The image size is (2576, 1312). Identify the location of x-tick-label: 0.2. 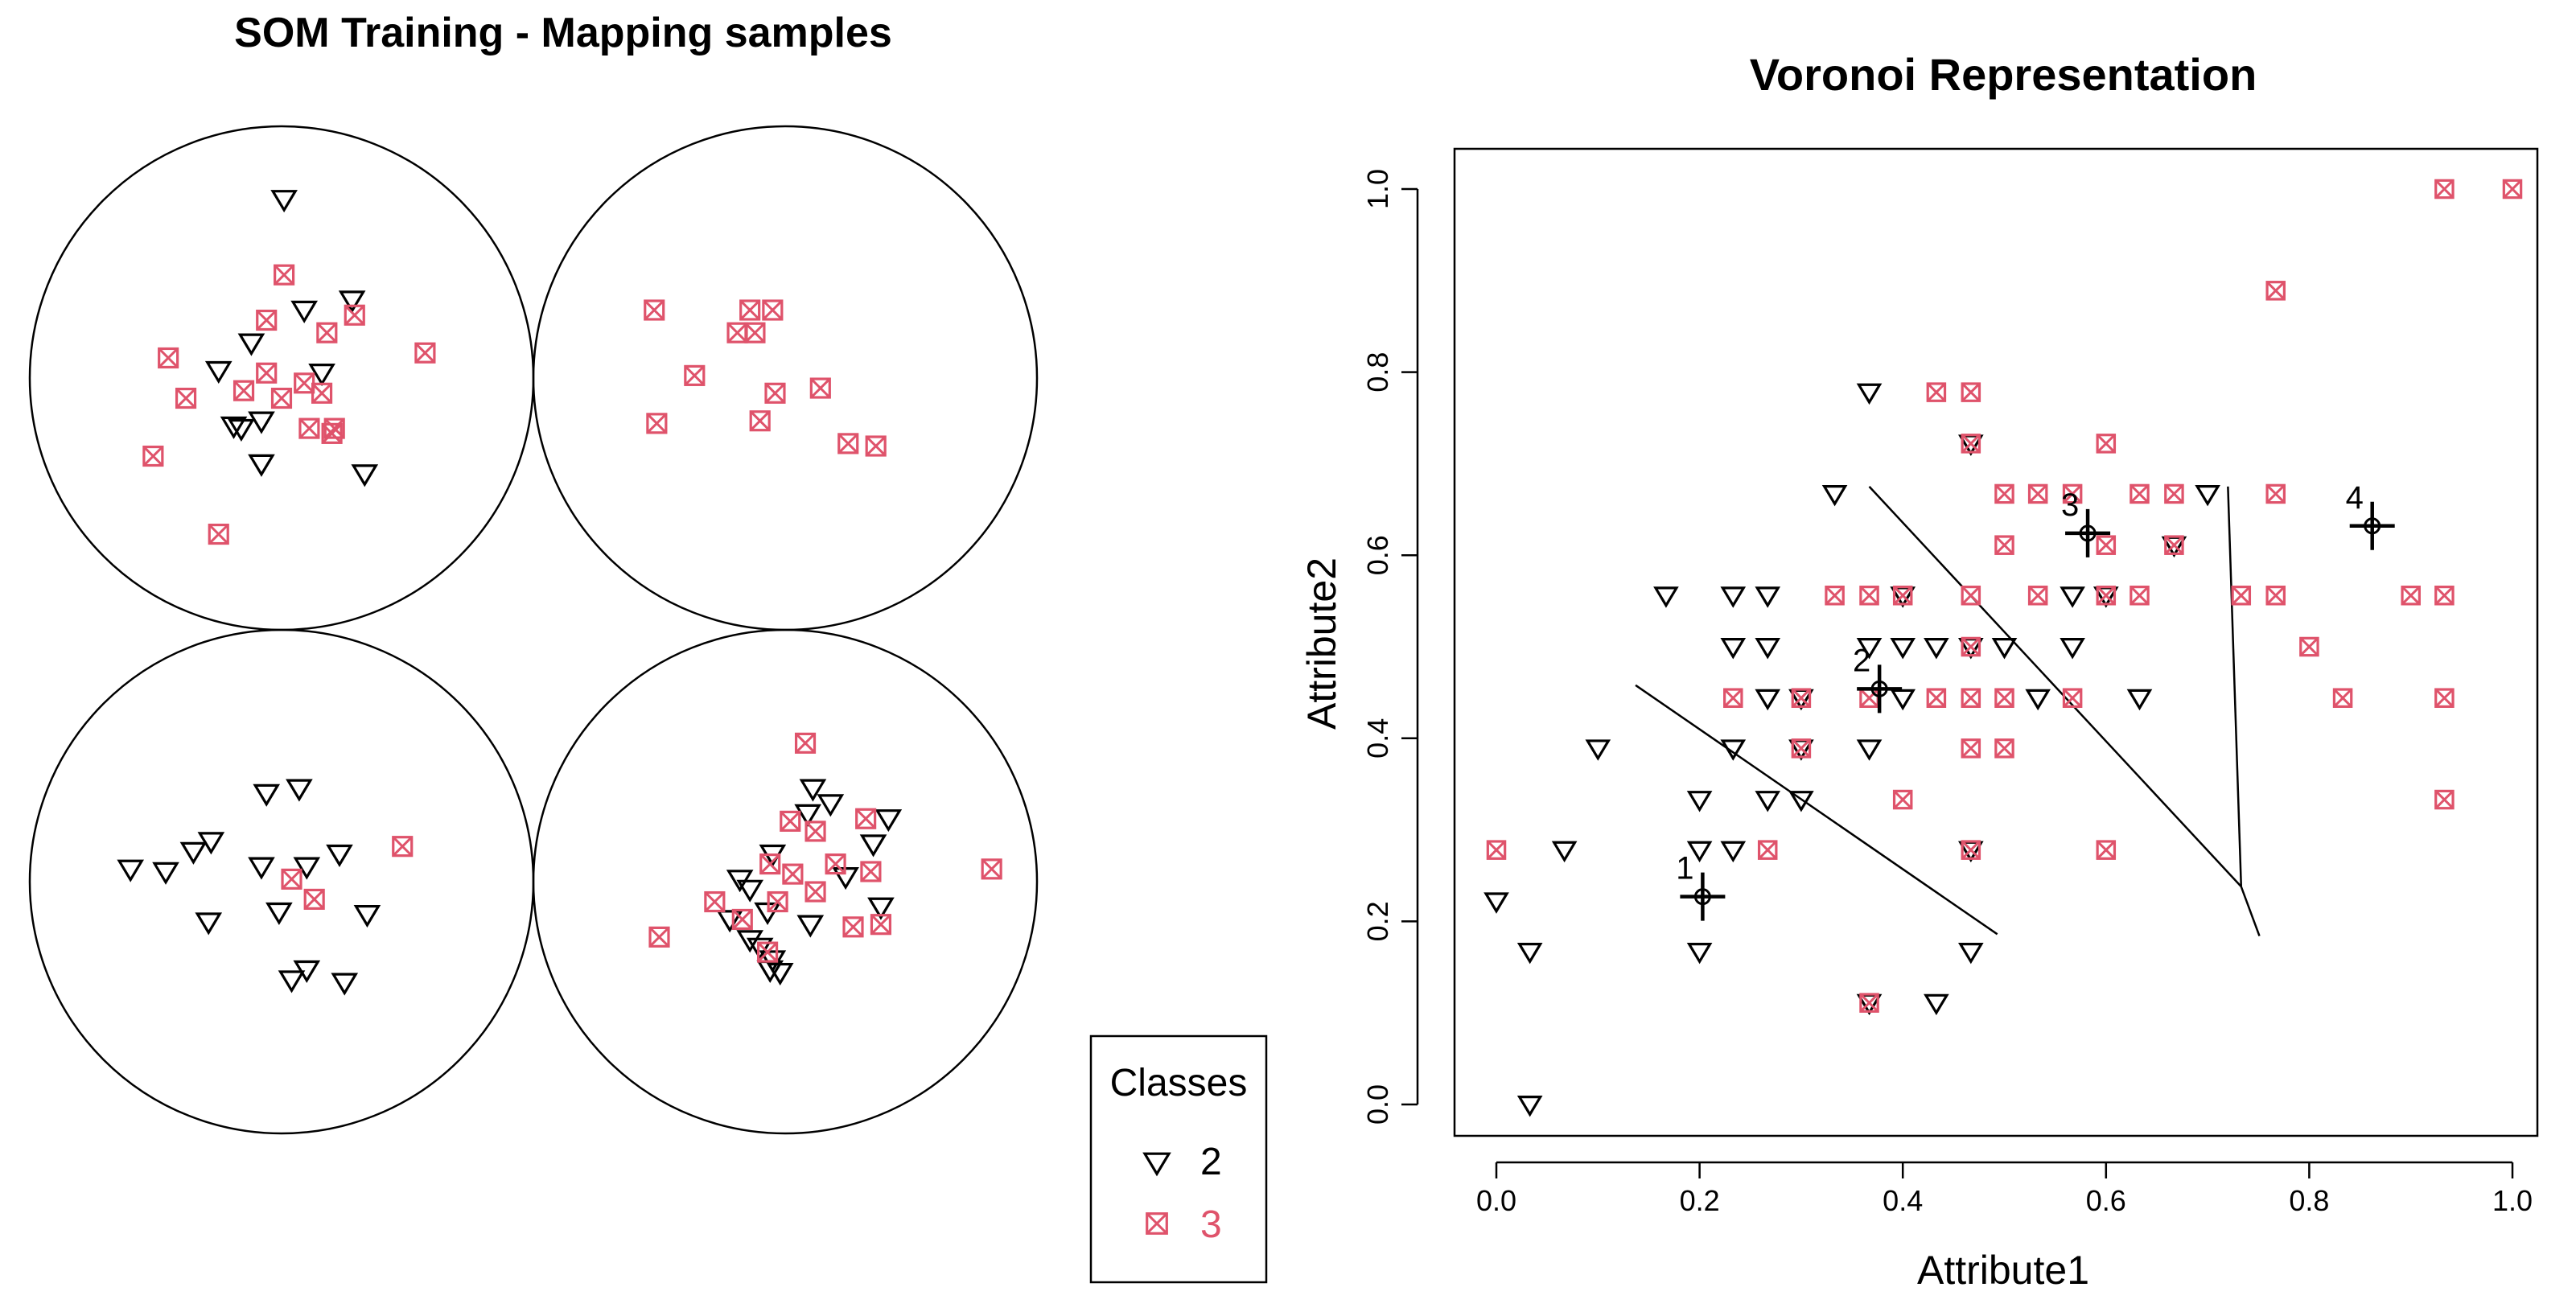
(1700, 1200).